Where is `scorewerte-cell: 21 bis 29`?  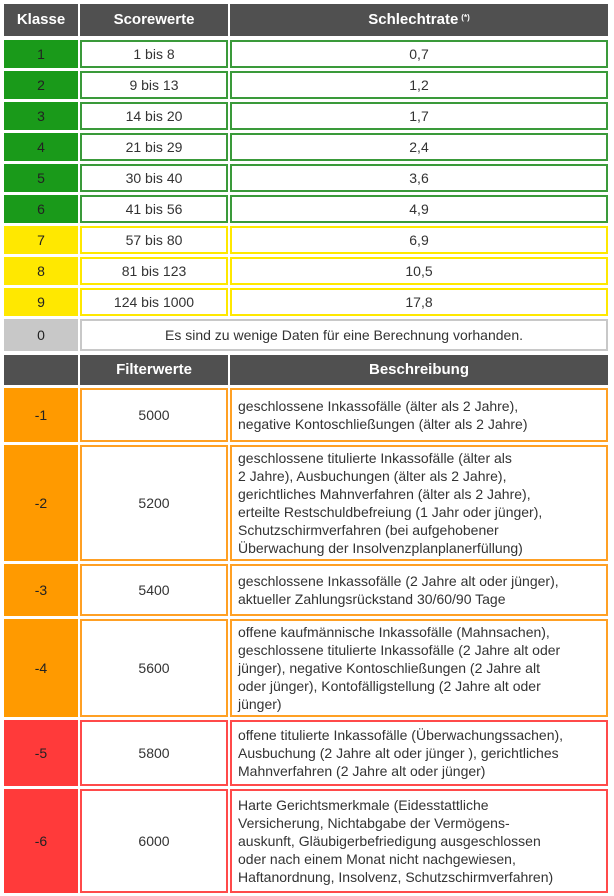
scorewerte-cell: 21 bis 29 is located at coordinates (154, 147).